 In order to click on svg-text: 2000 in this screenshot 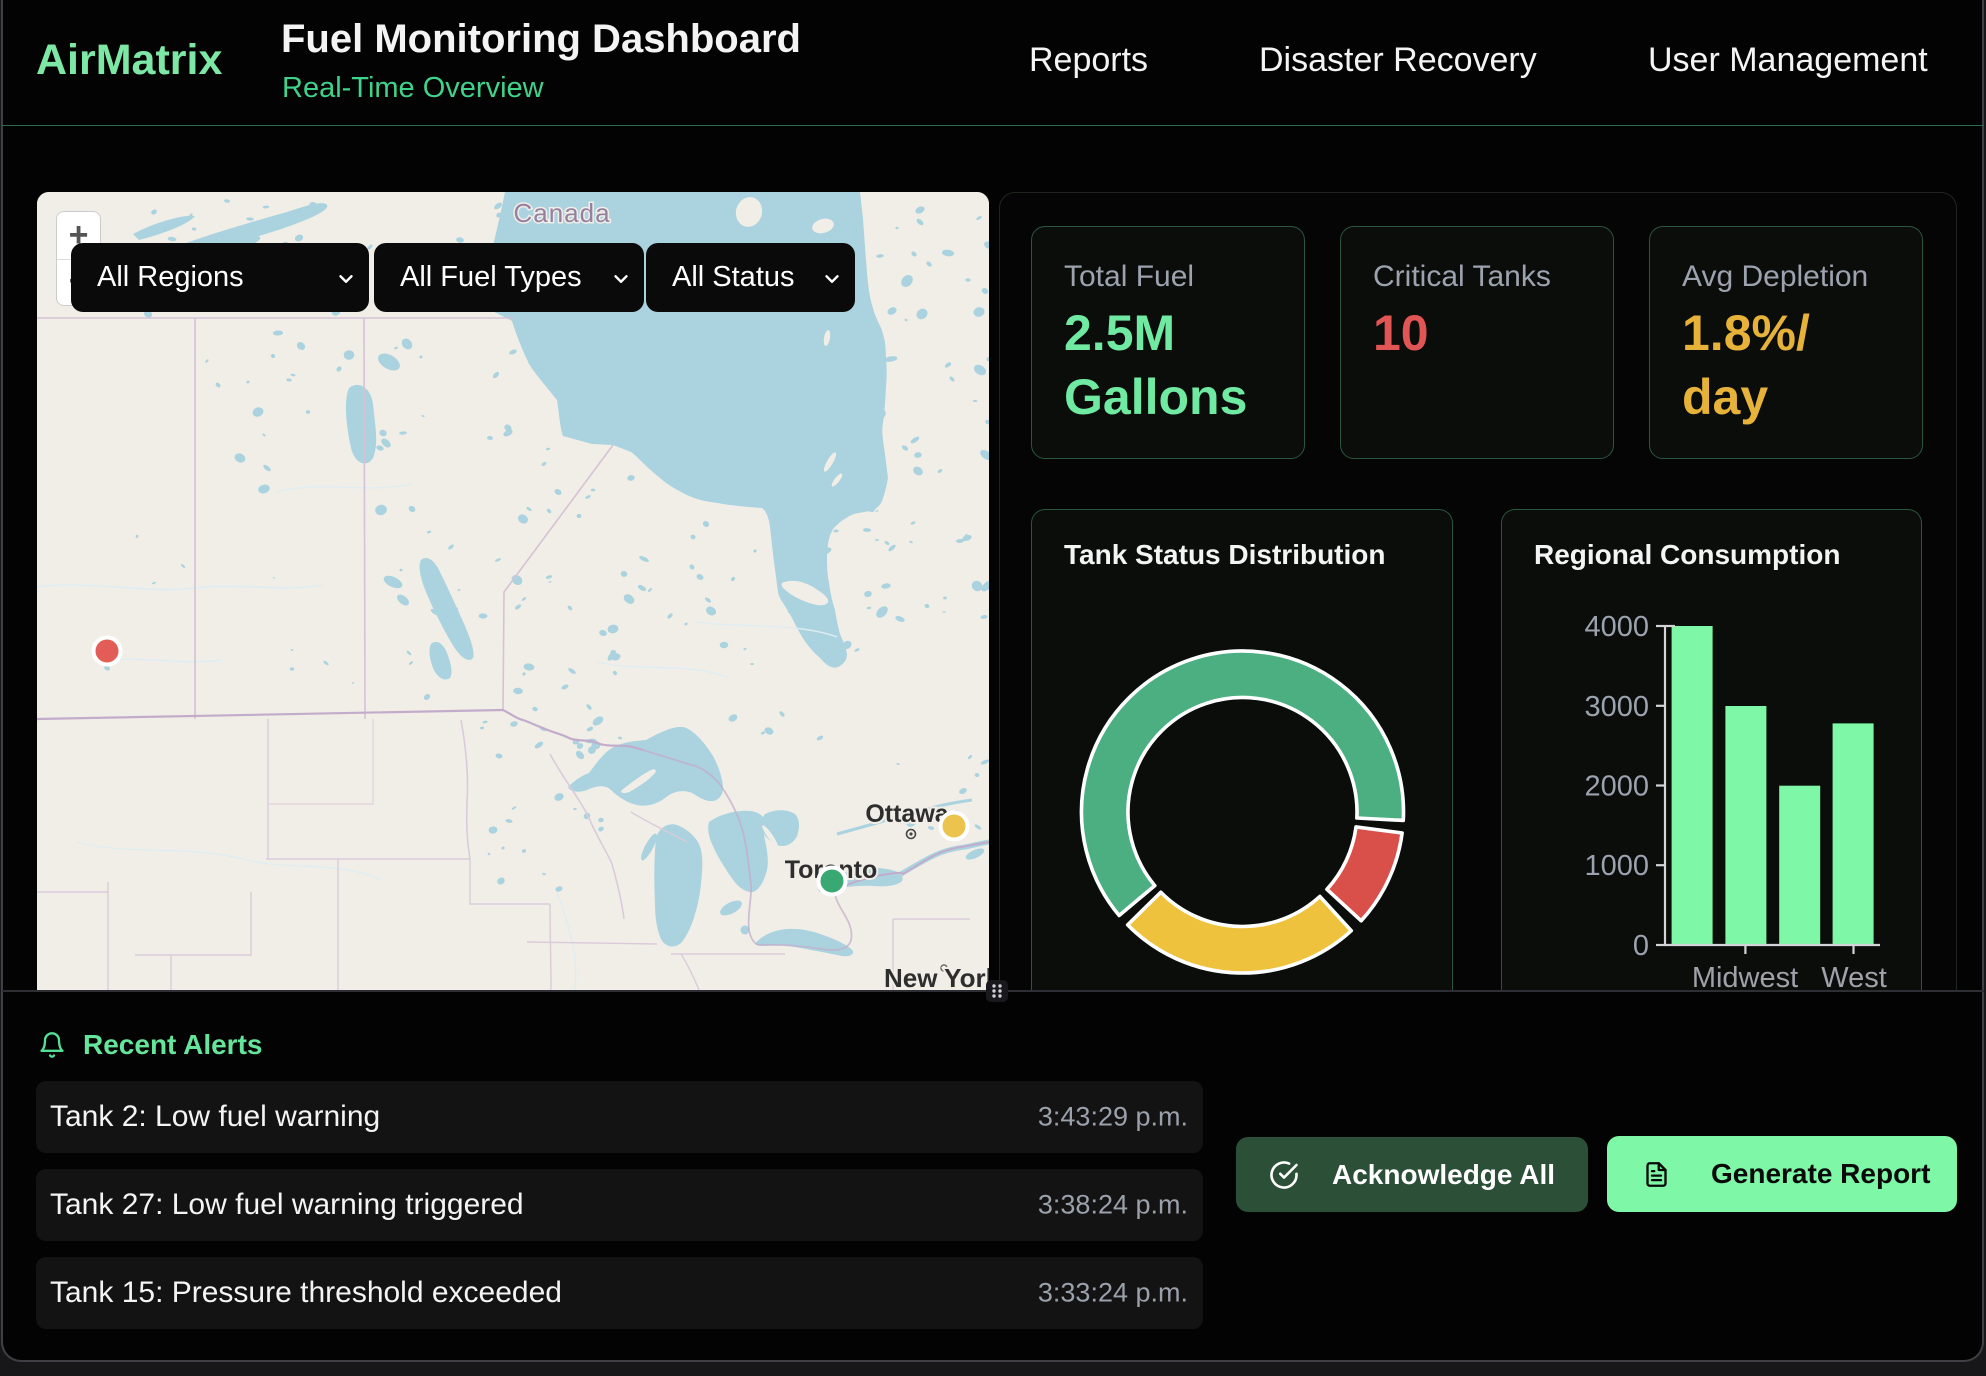, I will do `click(1616, 787)`.